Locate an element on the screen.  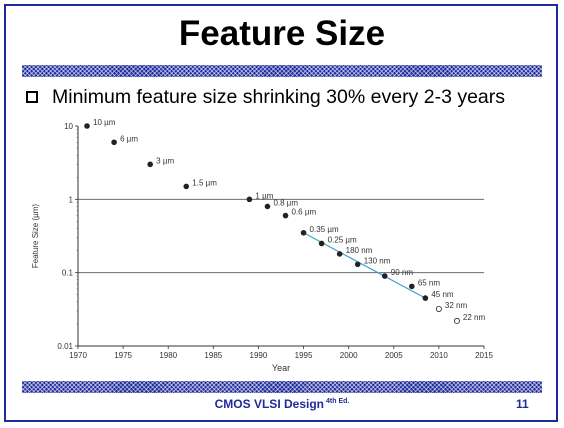
footer-edition: 4th Ed. is located at coordinates (338, 401).